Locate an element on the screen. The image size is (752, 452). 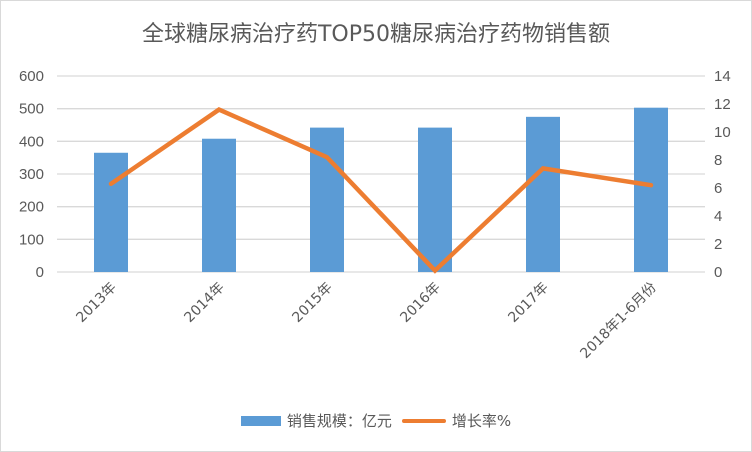
bar-swatch-icon is located at coordinates (260, 420).